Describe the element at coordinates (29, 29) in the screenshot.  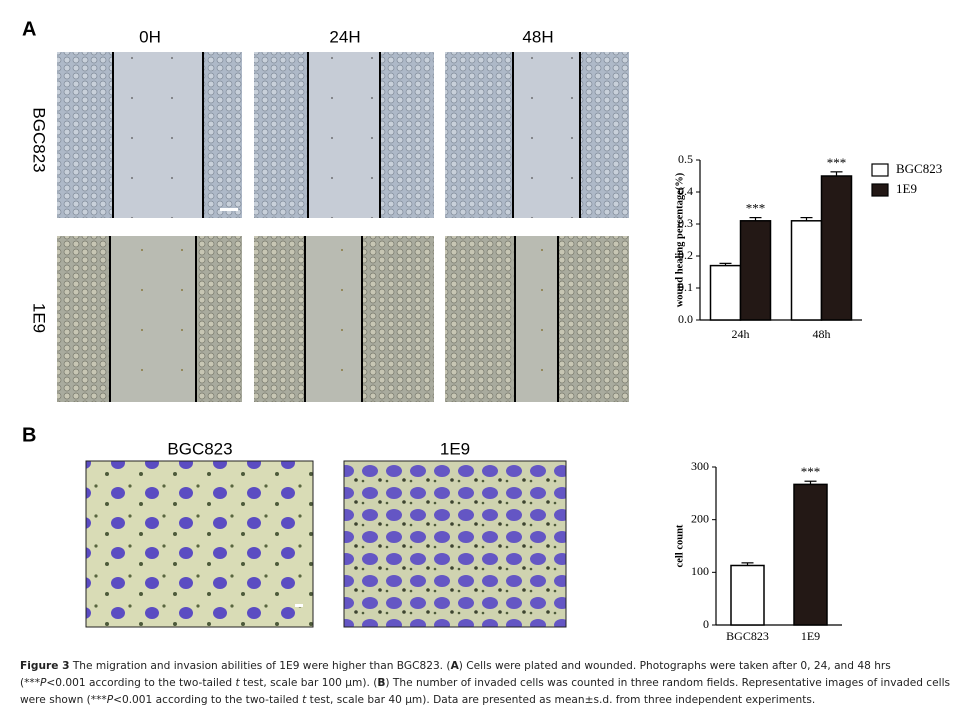
I see `panel-label: A` at that location.